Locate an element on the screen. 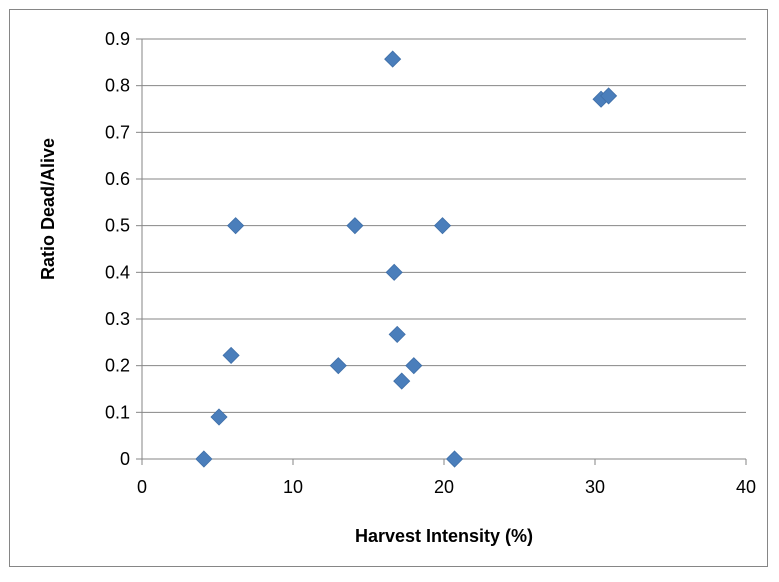 This screenshot has height=582, width=779. x-tick-label: 40 is located at coordinates (746, 487).